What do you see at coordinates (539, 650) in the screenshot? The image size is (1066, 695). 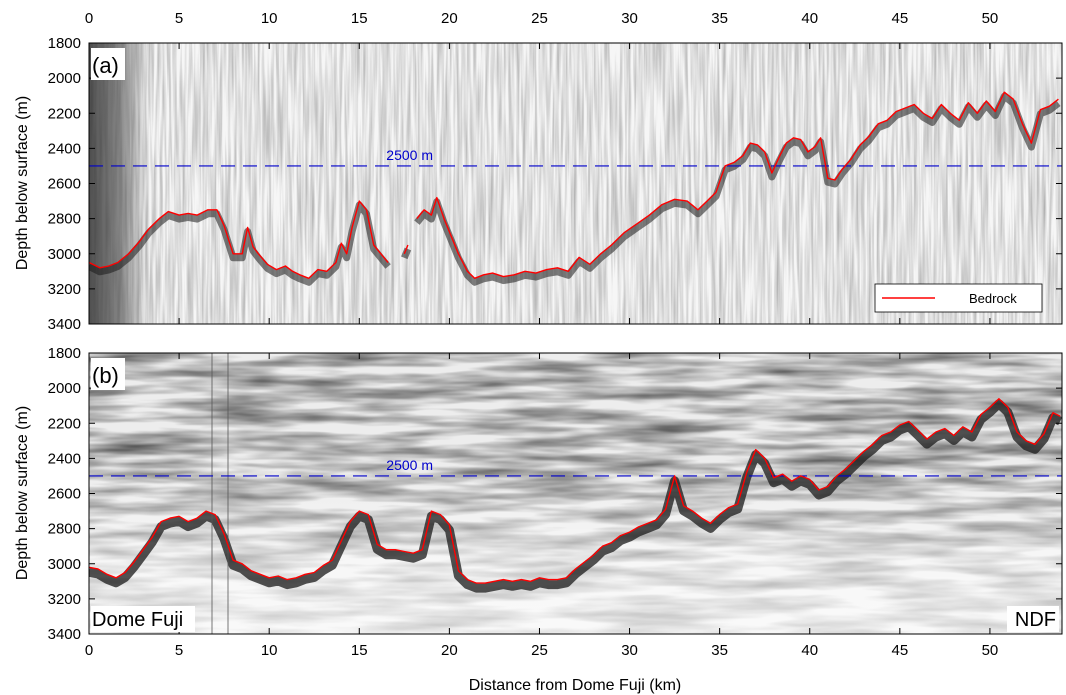 I see `x-tick-label: 25` at bounding box center [539, 650].